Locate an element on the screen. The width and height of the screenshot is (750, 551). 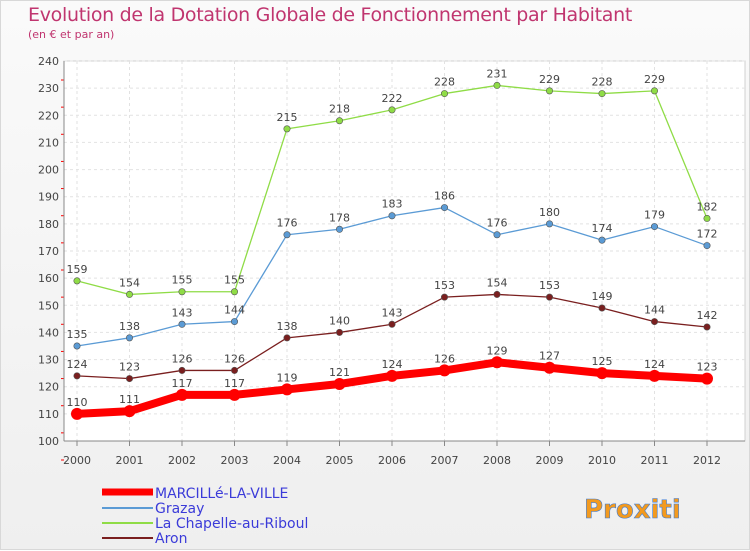
data-label: 179 is located at coordinates (654, 215).